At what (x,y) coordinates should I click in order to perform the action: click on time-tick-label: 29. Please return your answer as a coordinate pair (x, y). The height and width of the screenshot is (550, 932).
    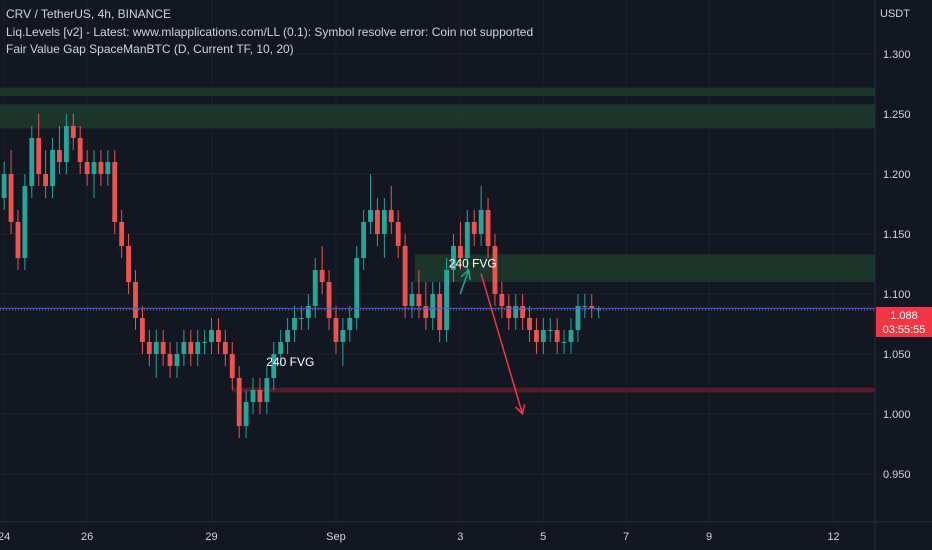
    Looking at the image, I should click on (211, 537).